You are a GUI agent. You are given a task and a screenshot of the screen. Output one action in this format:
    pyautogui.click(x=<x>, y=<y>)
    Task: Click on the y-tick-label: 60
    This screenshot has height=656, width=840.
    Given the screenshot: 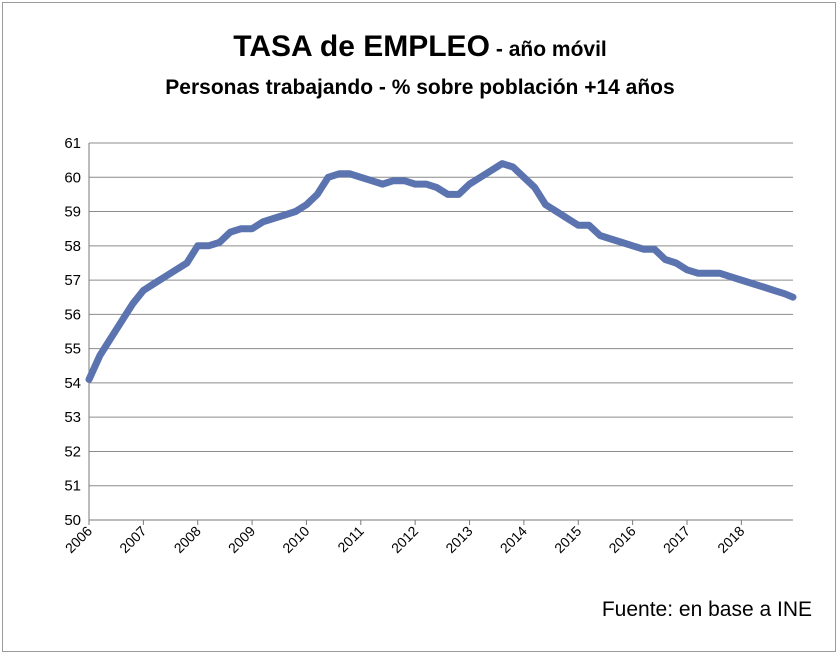 What is the action you would take?
    pyautogui.click(x=72, y=177)
    